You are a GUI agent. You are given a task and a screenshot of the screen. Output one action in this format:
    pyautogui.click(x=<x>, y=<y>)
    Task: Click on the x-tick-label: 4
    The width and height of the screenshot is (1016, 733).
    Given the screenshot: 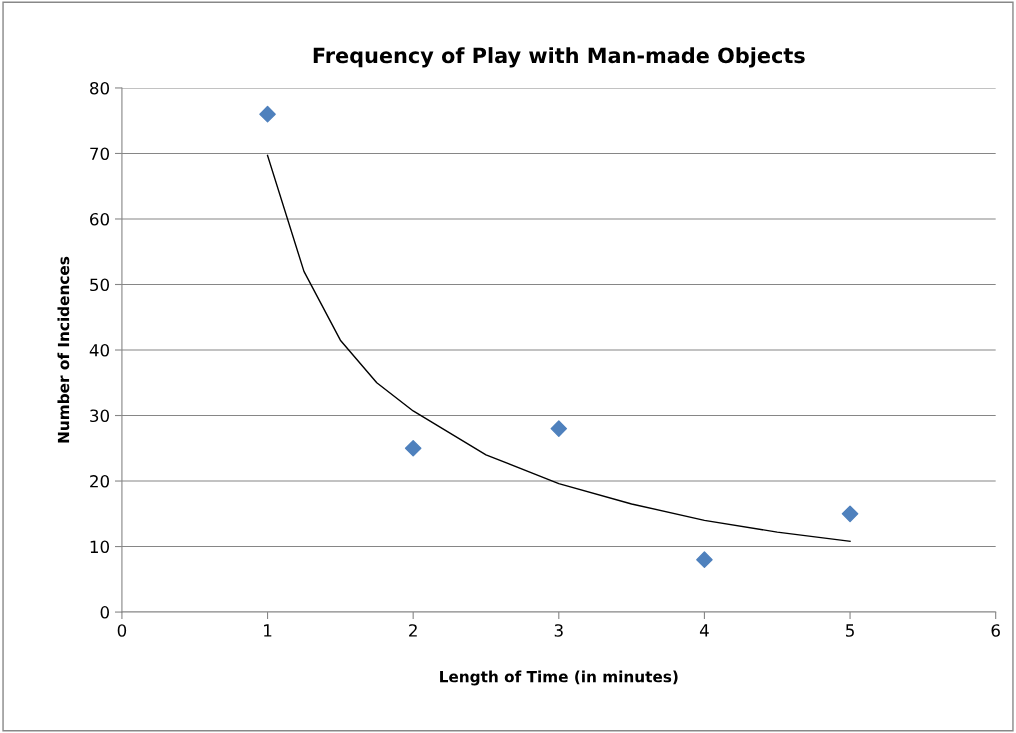 What is the action you would take?
    pyautogui.click(x=704, y=630)
    